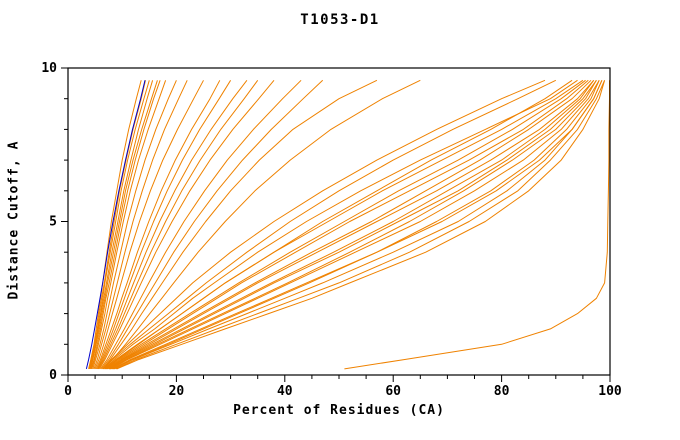  Describe the element at coordinates (285, 391) in the screenshot. I see `x-tick-label: 40` at that location.